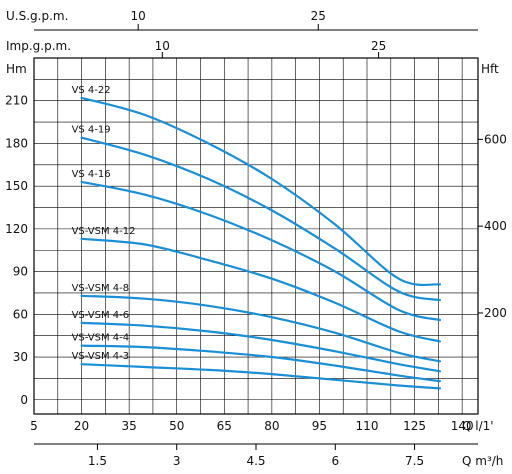 The height and width of the screenshot is (474, 512). I want to click on x-tick-label-m3h: 7.5, so click(414, 461).